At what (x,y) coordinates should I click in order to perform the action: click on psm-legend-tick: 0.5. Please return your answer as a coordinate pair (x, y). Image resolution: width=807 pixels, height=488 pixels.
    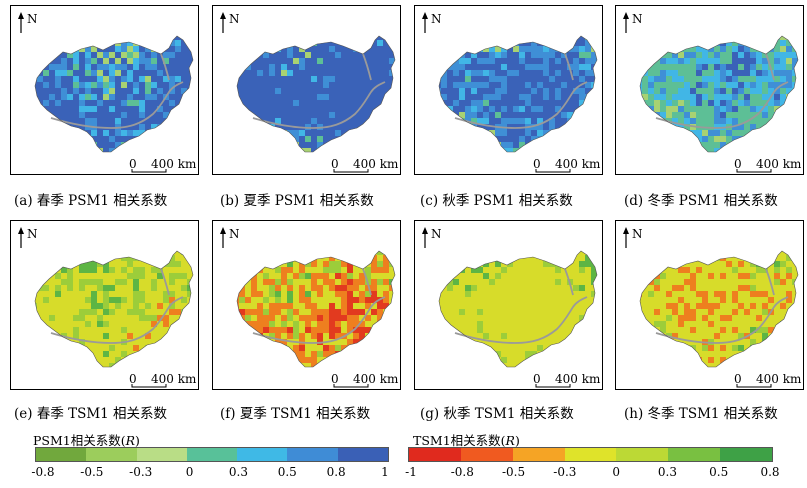
    Looking at the image, I should click on (287, 472).